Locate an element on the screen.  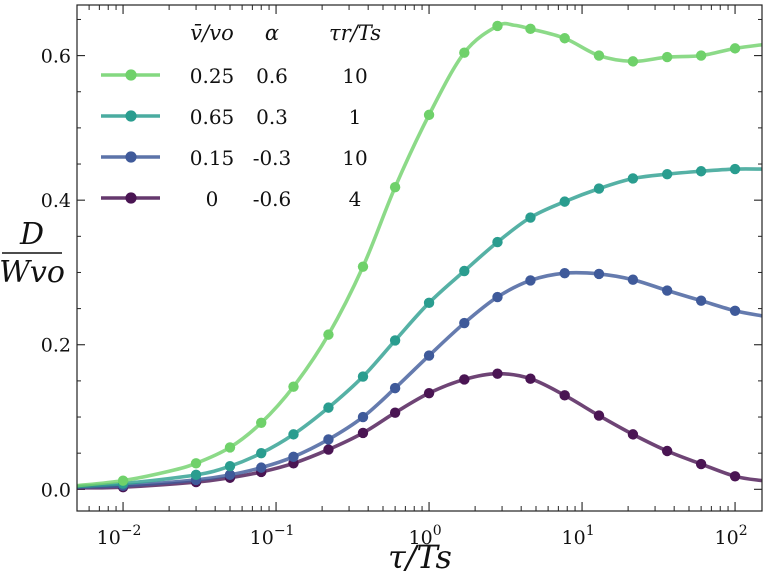
legend-header-vbar: v̄/vo is located at coordinates (211, 33).